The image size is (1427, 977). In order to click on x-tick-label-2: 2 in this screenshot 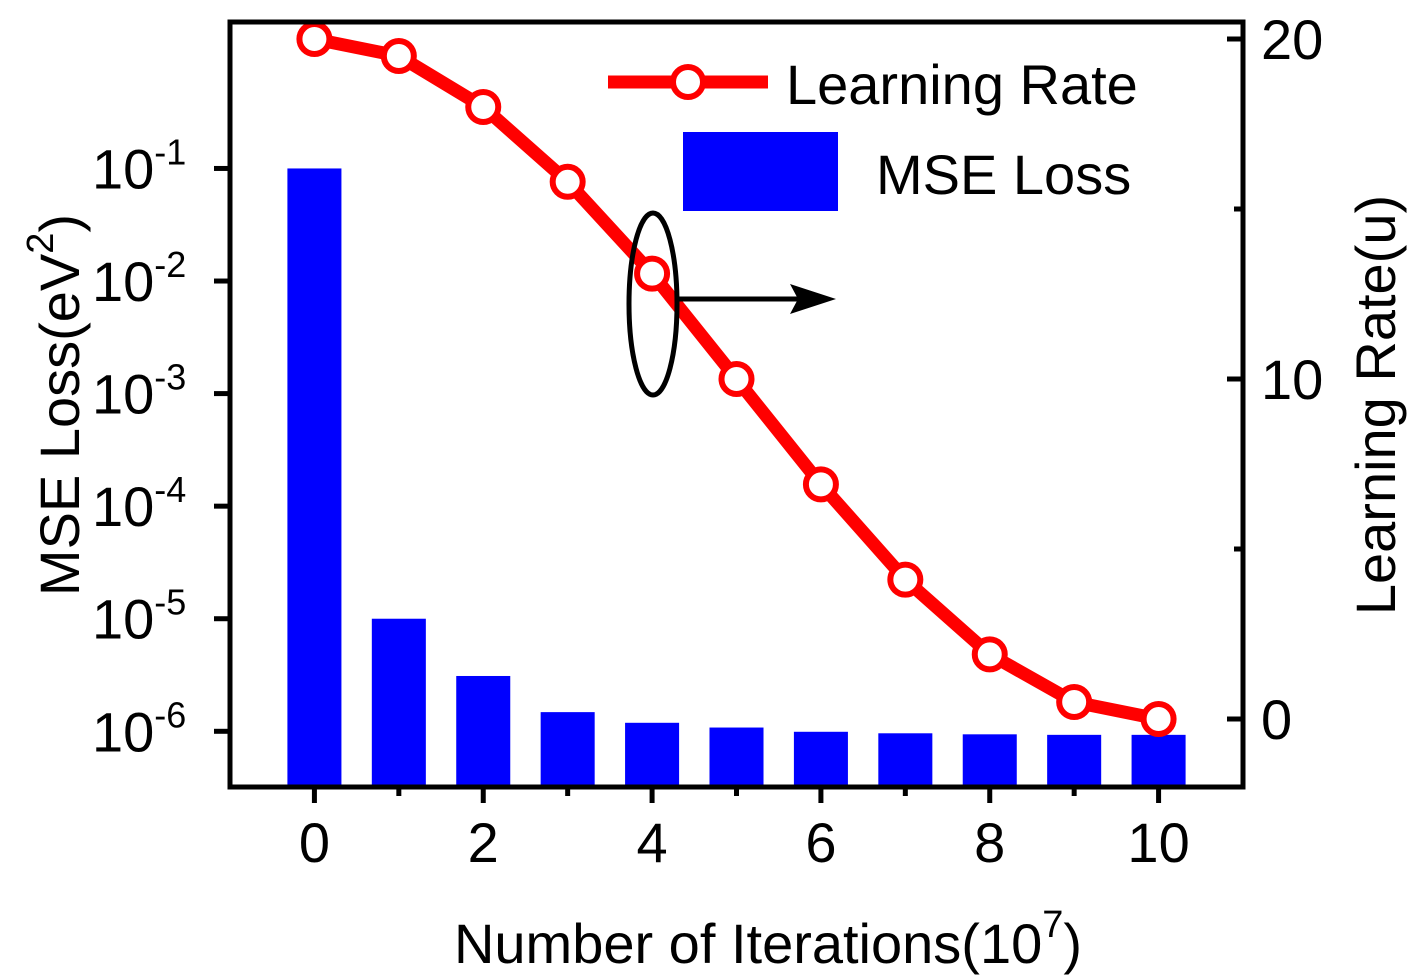, I will do `click(483, 842)`.